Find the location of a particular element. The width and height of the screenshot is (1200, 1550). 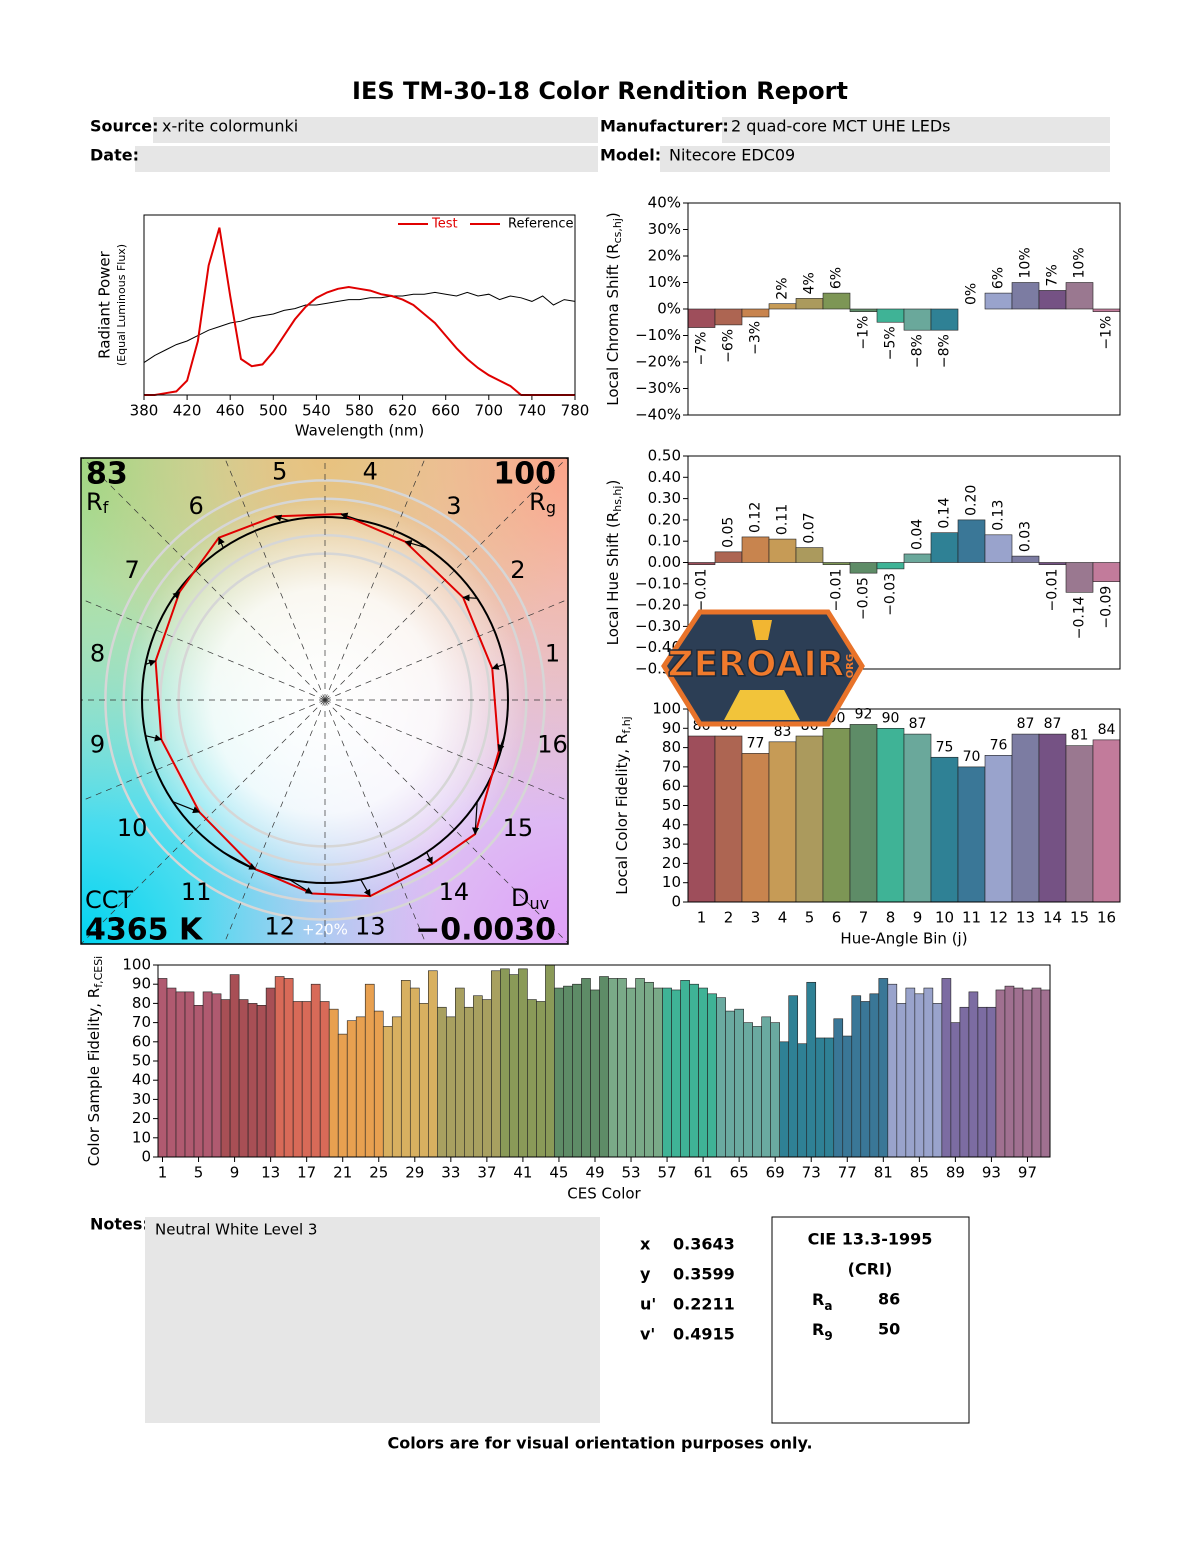

x-tick-label: 45 is located at coordinates (558, 1173).